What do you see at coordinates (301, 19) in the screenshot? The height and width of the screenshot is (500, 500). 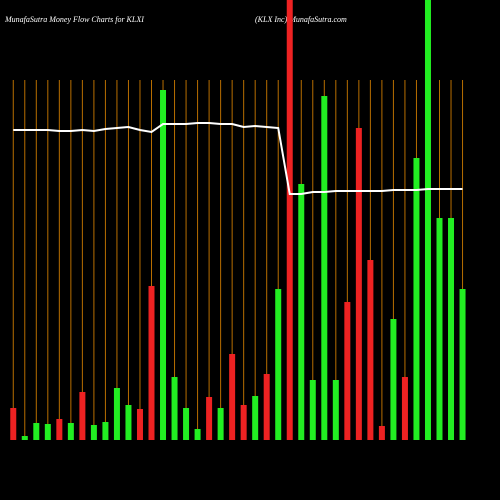 I see `chart-subtitle: (KLX Inc) MunafaSutra.com` at bounding box center [301, 19].